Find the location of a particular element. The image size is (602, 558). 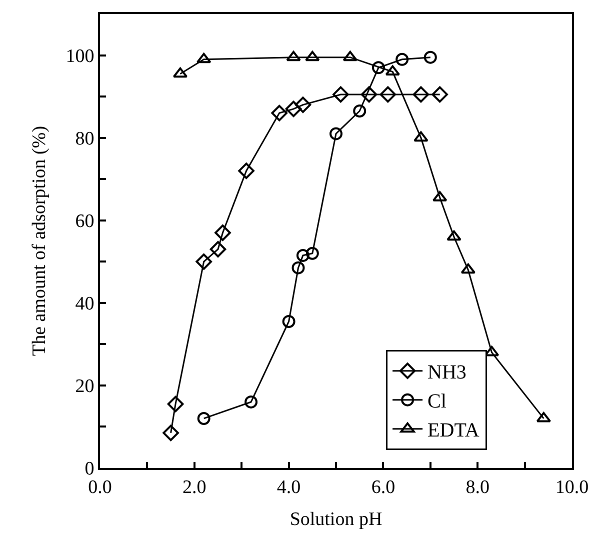

legend-label: EDTA is located at coordinates (454, 431).